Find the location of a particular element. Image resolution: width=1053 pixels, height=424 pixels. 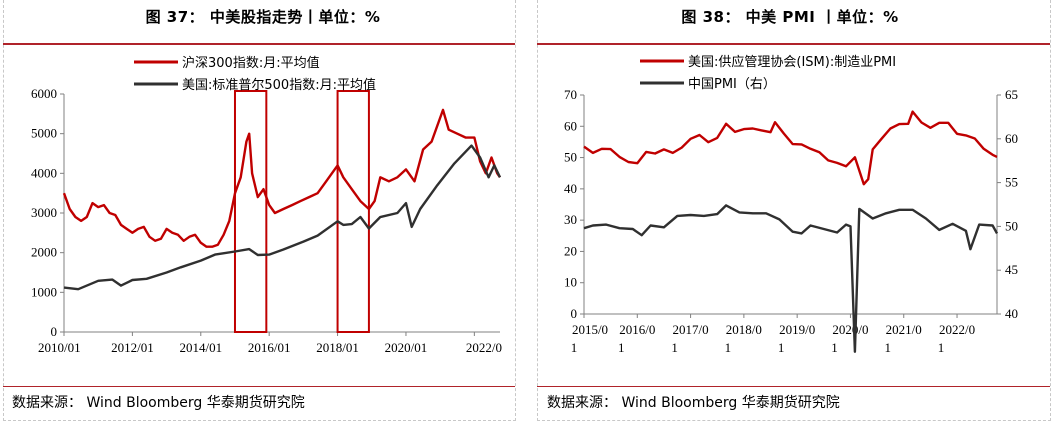

x-tick-label: 2014/01 is located at coordinates (200, 347).